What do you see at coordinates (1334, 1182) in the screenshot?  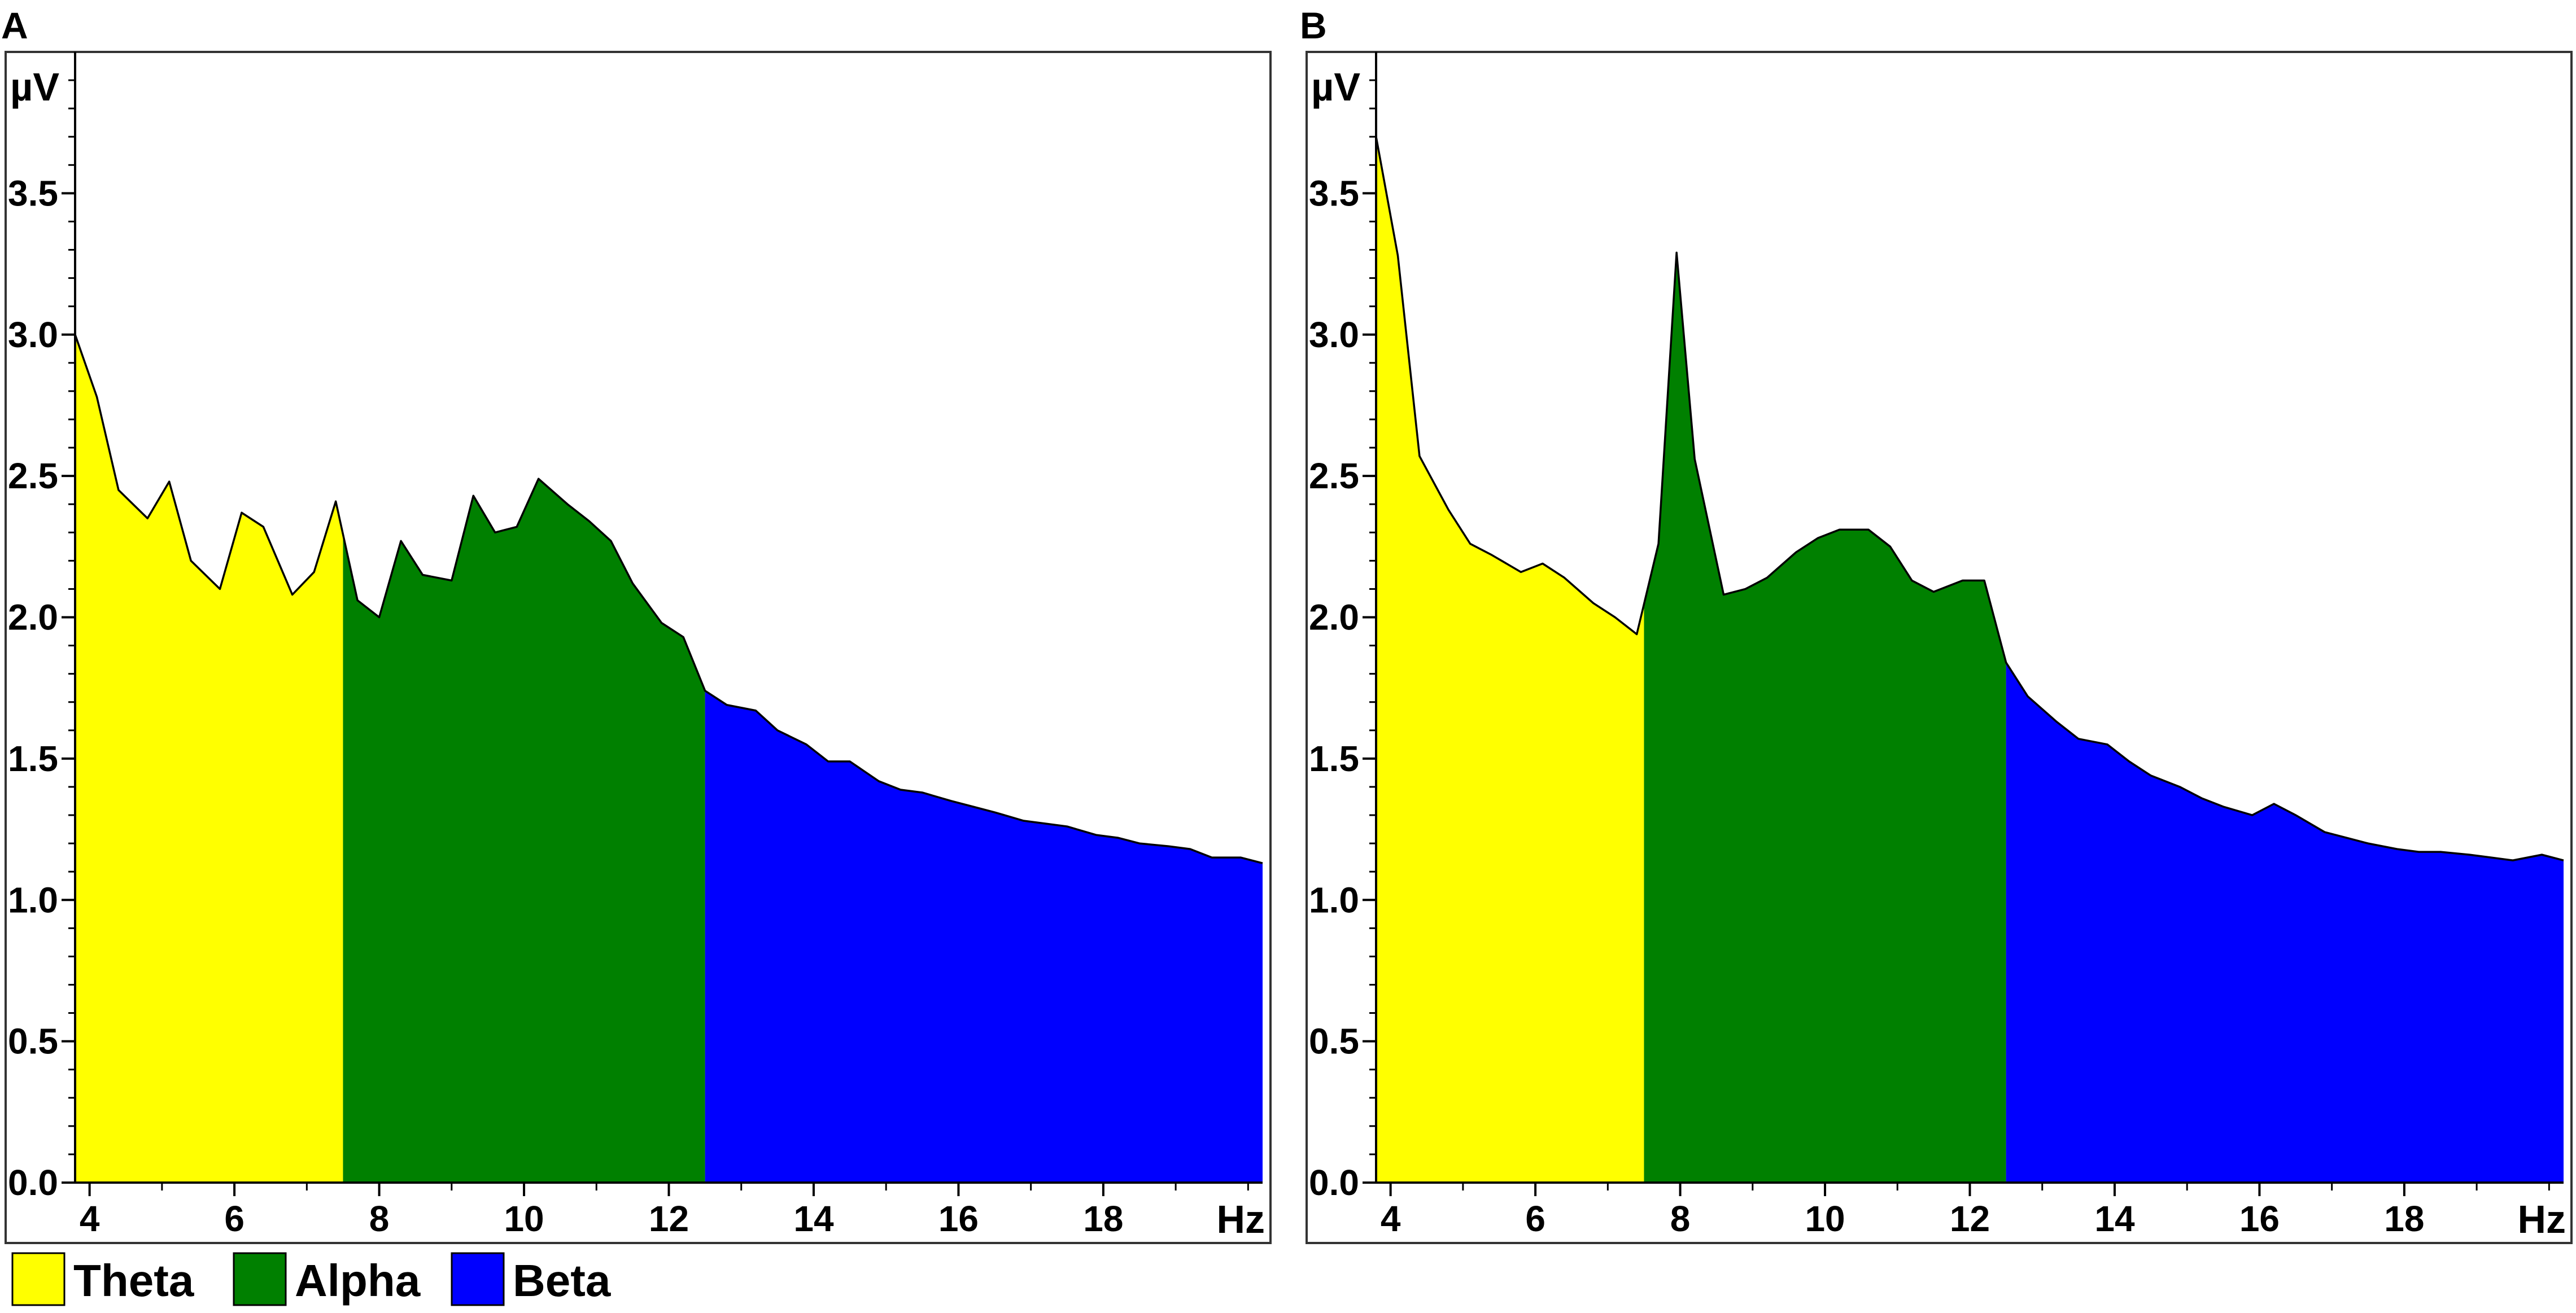 I see `panel-b-y-tick-label: 0.0` at bounding box center [1334, 1182].